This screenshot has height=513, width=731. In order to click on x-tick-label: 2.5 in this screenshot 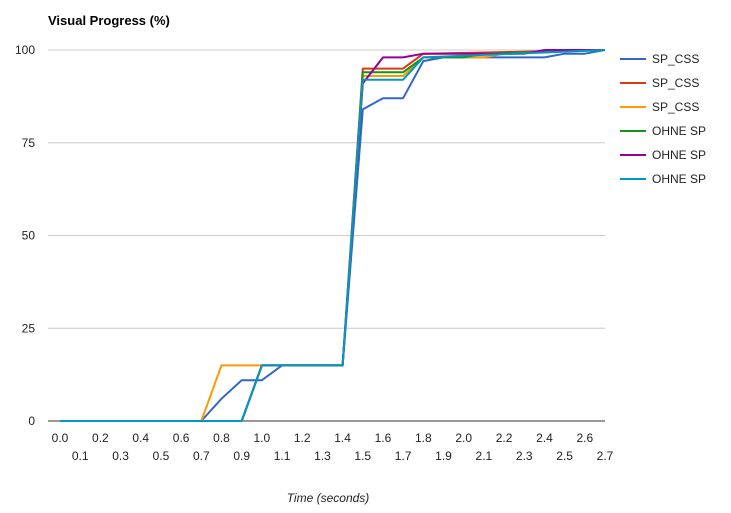, I will do `click(564, 456)`.